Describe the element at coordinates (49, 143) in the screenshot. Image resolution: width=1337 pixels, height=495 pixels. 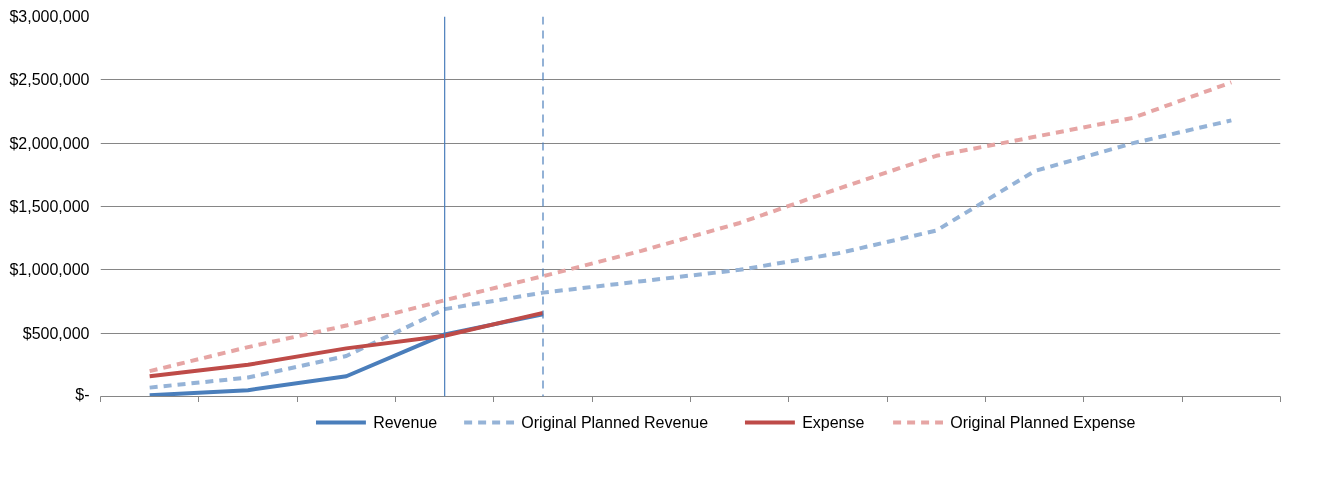
I see `y-tick-label: $2,000,000` at that location.